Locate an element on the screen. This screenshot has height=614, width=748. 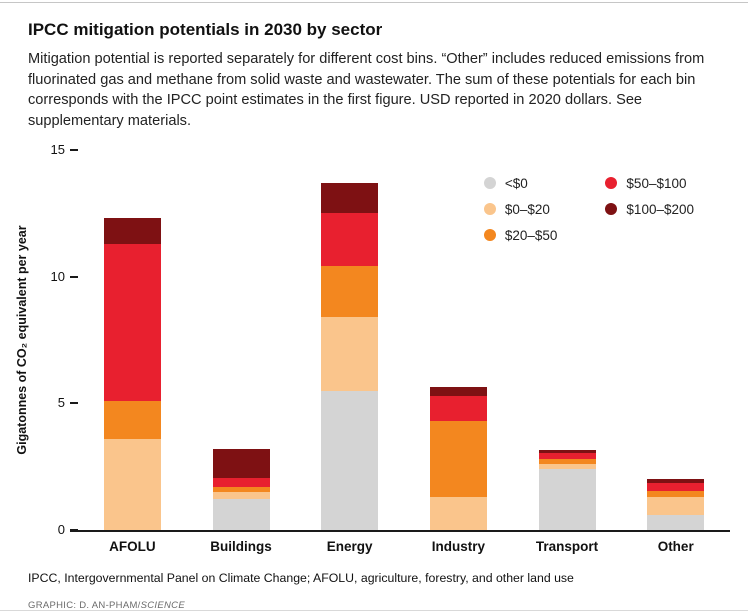
x-tick-label: Buildings is located at coordinates (241, 546).